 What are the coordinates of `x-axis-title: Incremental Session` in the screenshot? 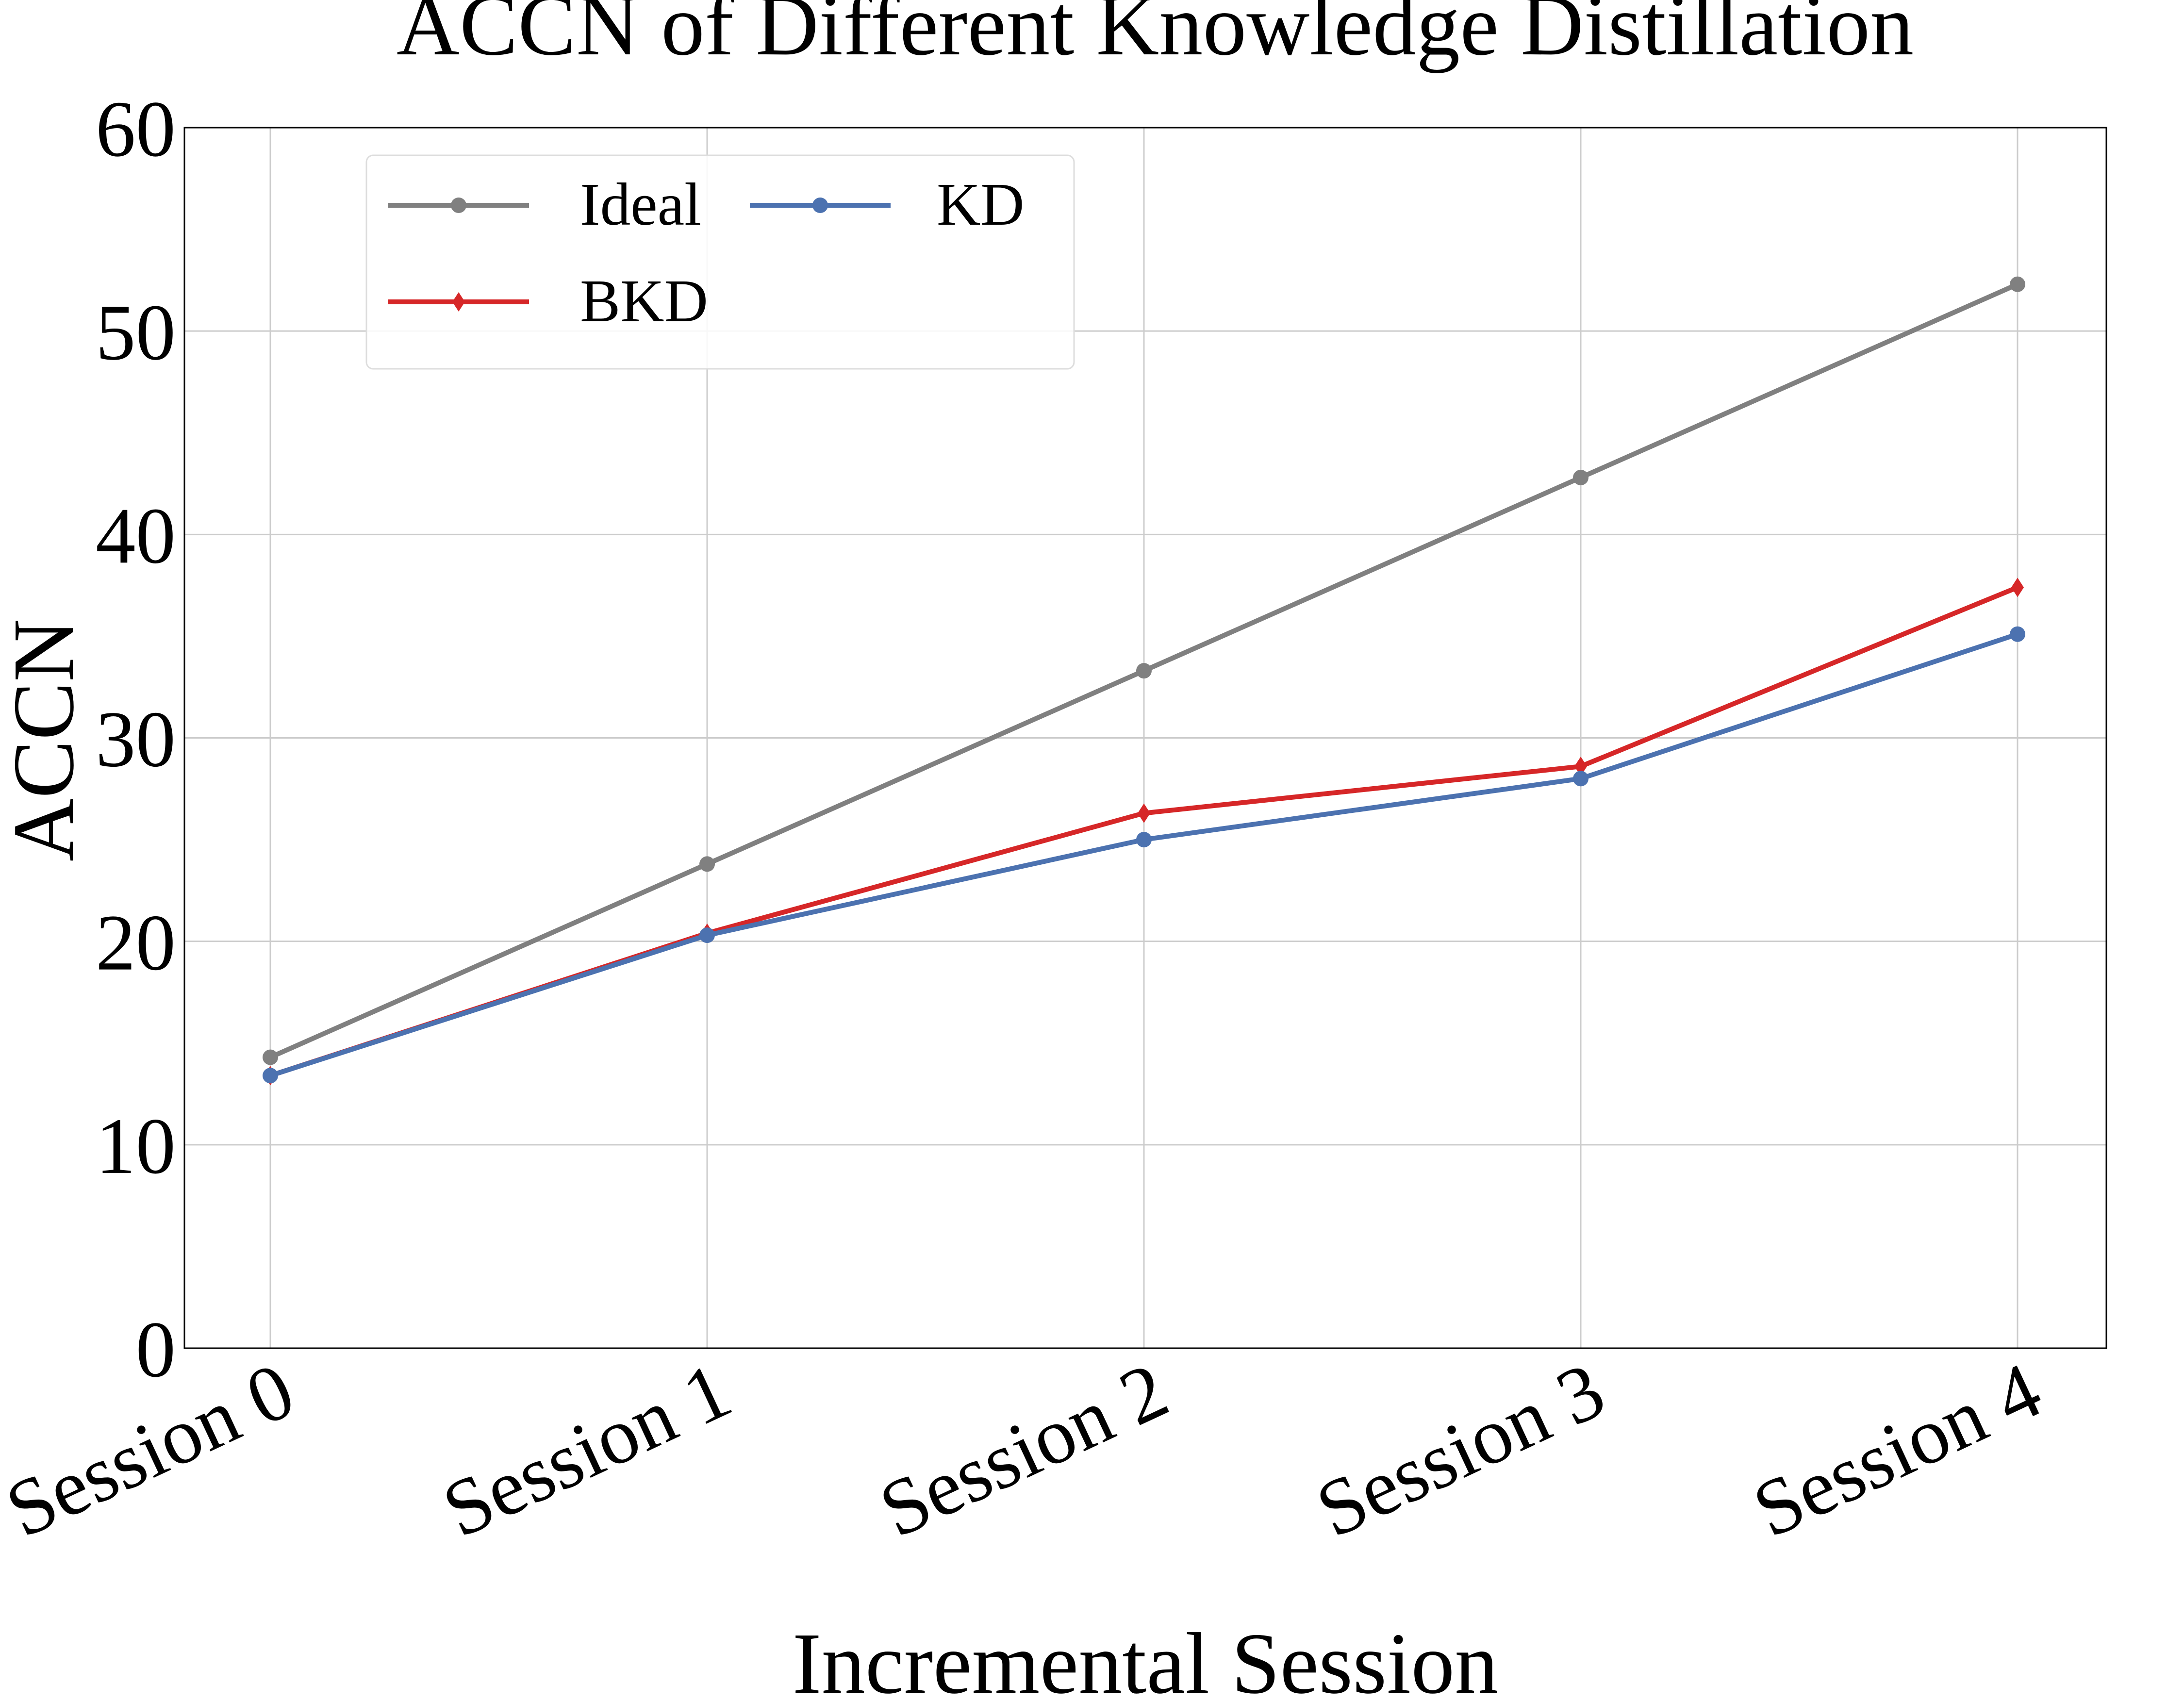 It's located at (1146, 1657).